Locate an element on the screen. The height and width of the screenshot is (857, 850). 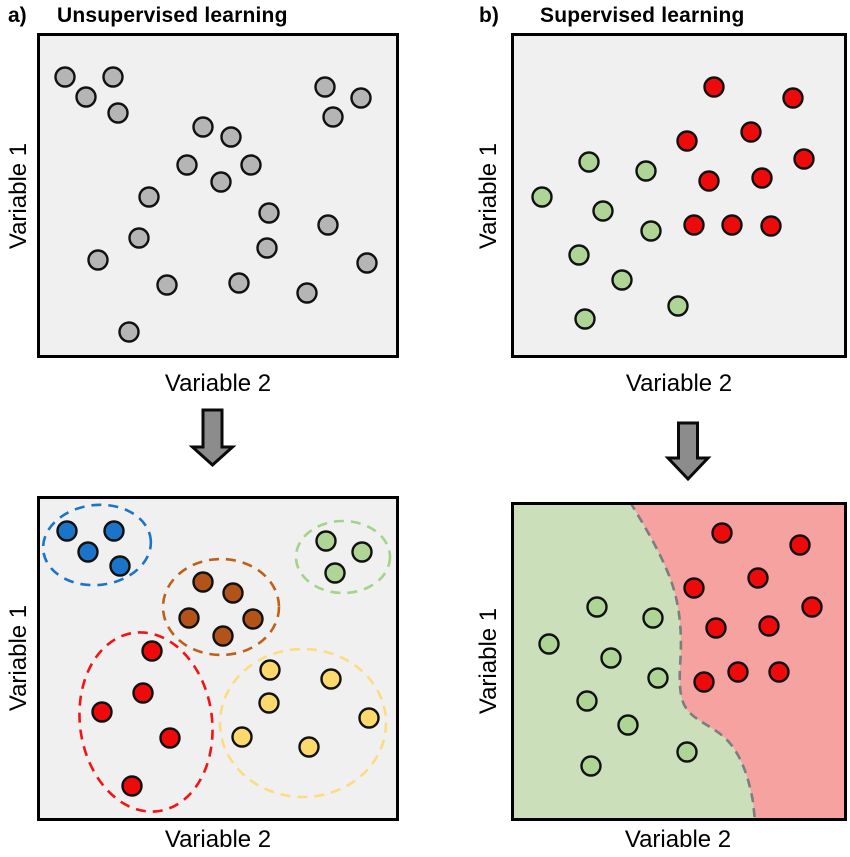
classification-result-plot is located at coordinates (679, 661).